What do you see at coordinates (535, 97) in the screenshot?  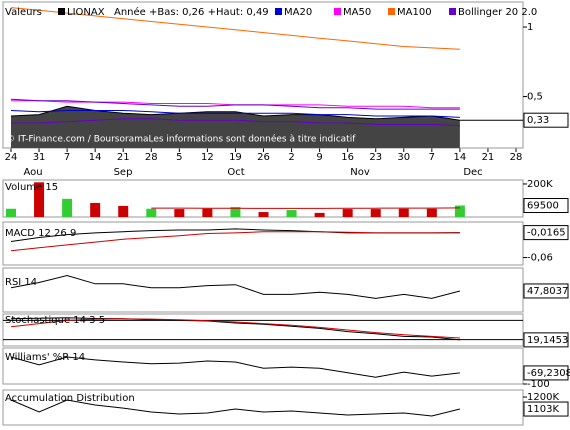 I see `y-tick-label: 0,5` at bounding box center [535, 97].